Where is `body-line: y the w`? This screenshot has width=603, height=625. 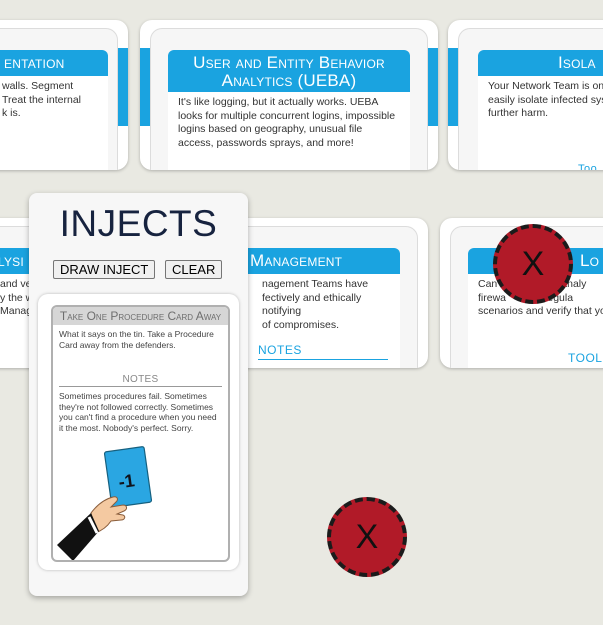 body-line: y the w is located at coordinates (17, 297).